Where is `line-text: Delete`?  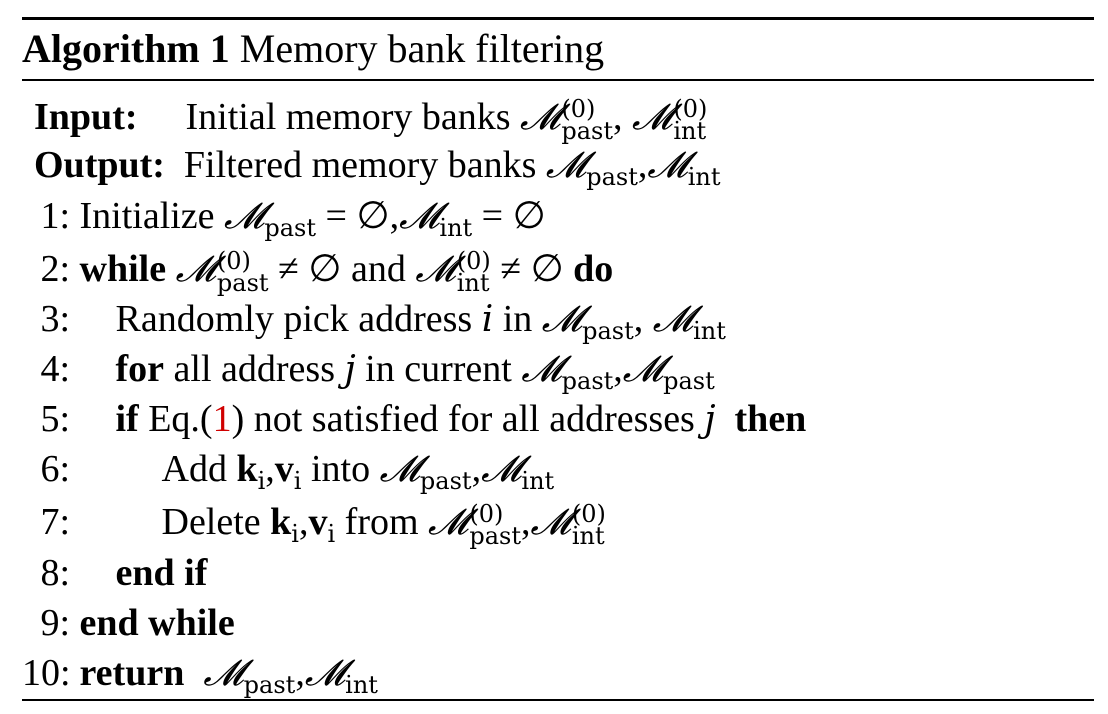 line-text: Delete is located at coordinates (211, 522).